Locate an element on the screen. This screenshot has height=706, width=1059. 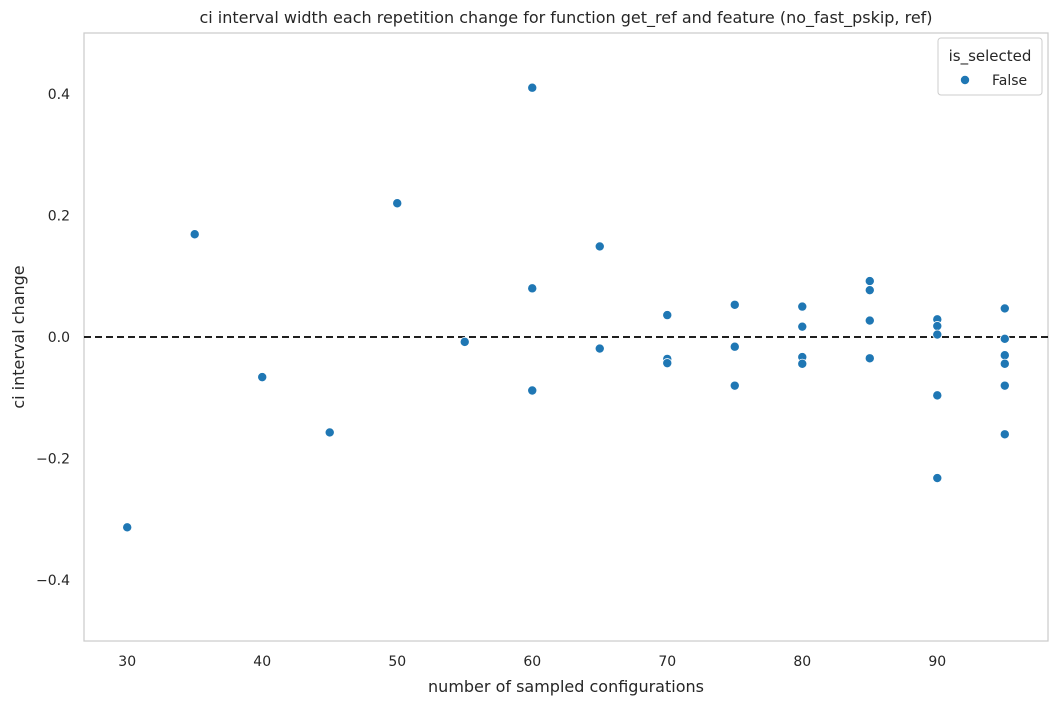
x-tick-label: 60 is located at coordinates (532, 662).